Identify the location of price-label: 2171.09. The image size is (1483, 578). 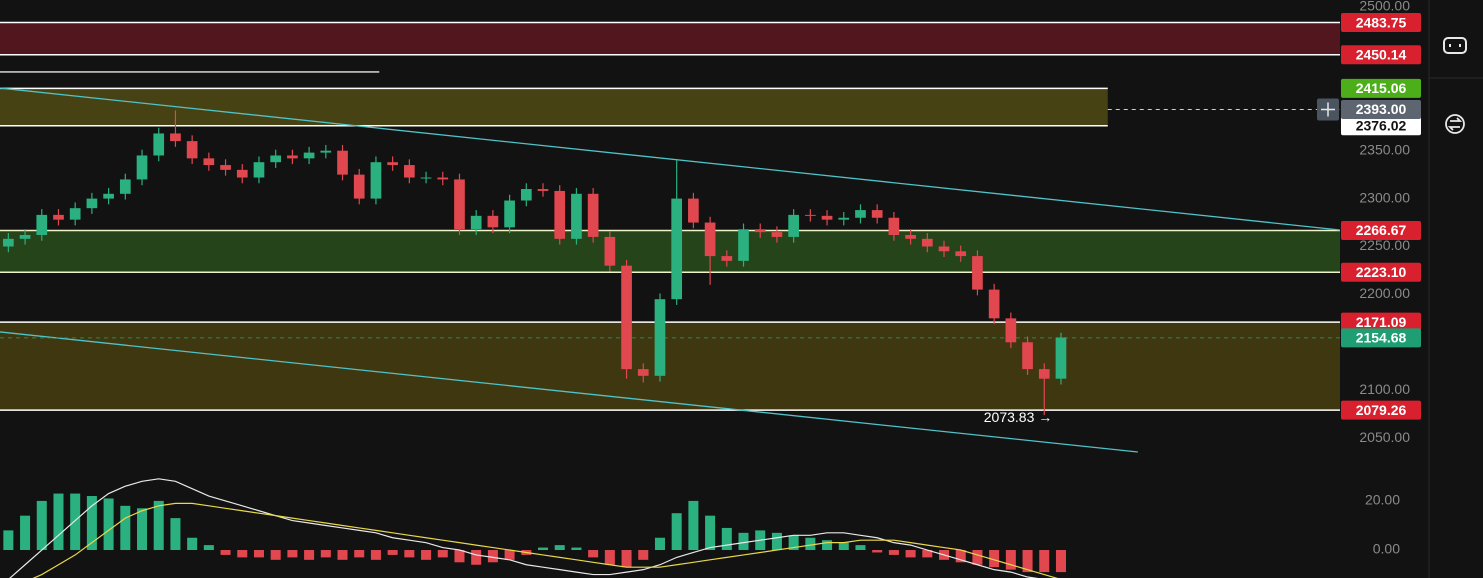
(1381, 322).